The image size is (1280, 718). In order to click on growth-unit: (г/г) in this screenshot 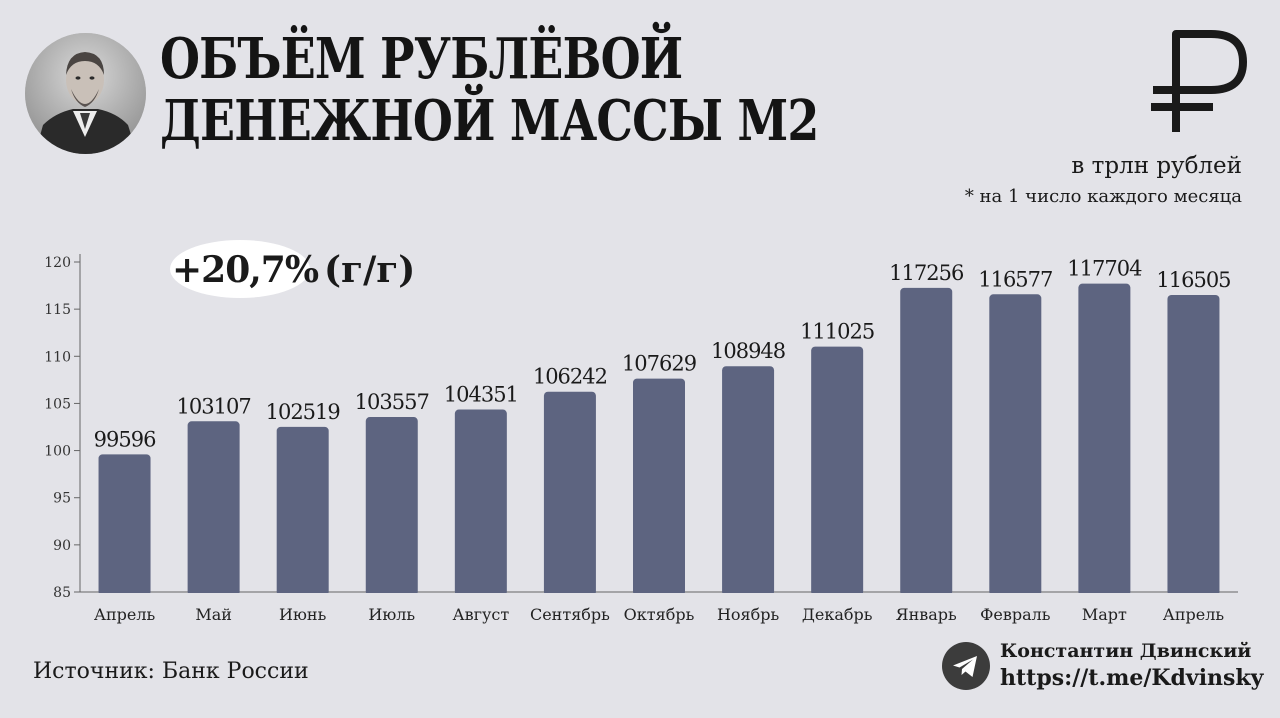, I will do `click(370, 270)`.